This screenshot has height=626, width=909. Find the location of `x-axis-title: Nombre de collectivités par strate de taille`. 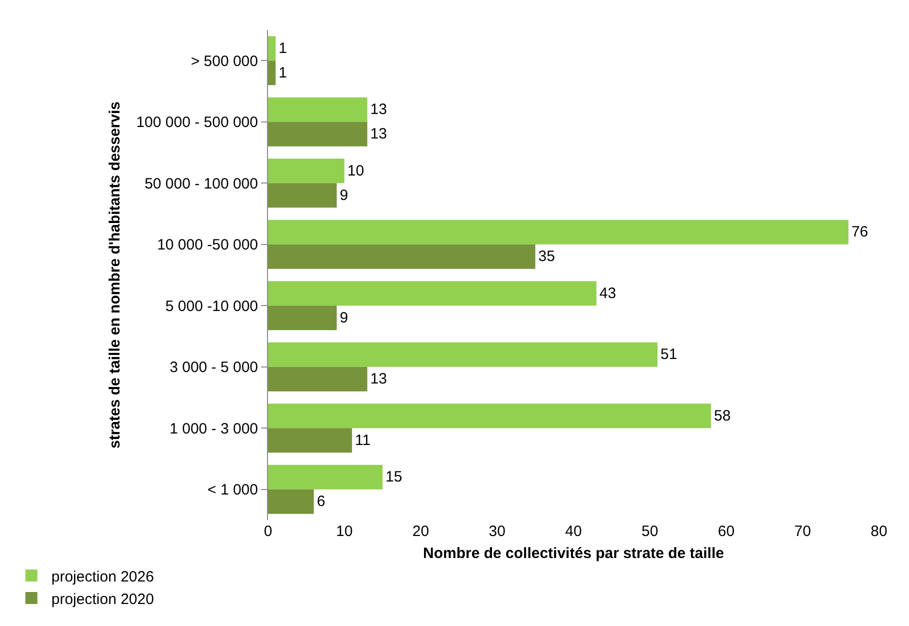

x-axis-title: Nombre de collectivités par strate de taille is located at coordinates (573, 553).